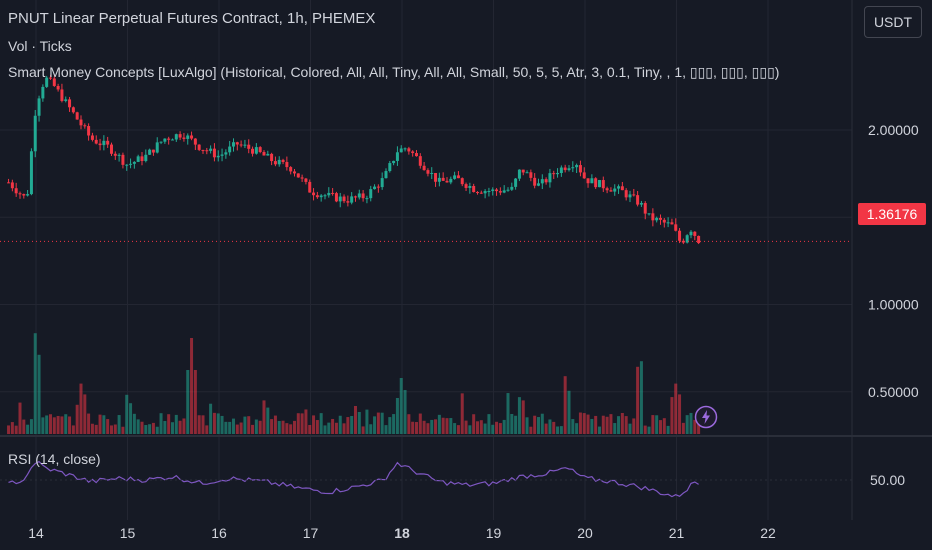  Describe the element at coordinates (892, 214) in the screenshot. I see `last-price-label: 1.36176` at that location.